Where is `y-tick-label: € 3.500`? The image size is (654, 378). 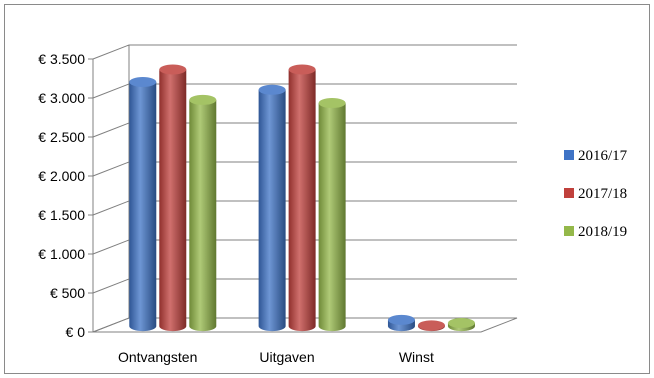 y-tick-label: € 3.500 is located at coordinates (61, 59).